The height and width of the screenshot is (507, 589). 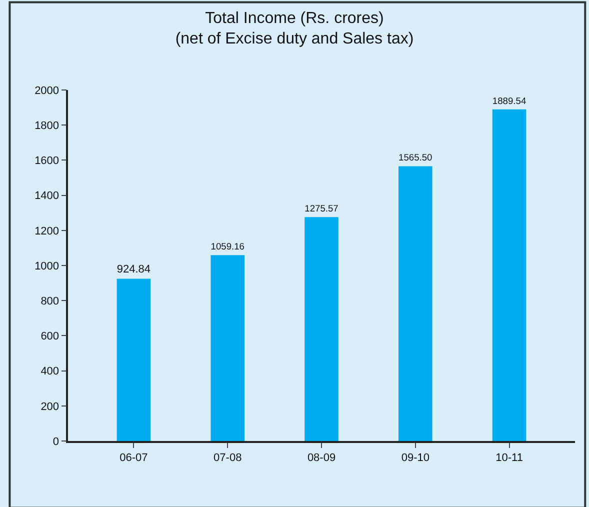 What do you see at coordinates (56, 442) in the screenshot?
I see `y-tick-label: 0` at bounding box center [56, 442].